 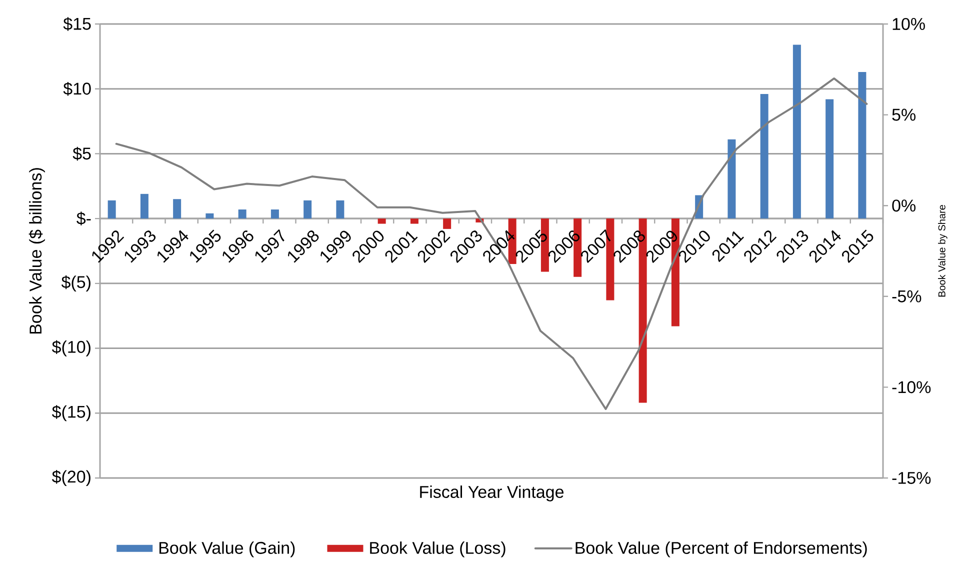 I want to click on y-tick-label: $10, so click(x=77, y=89).